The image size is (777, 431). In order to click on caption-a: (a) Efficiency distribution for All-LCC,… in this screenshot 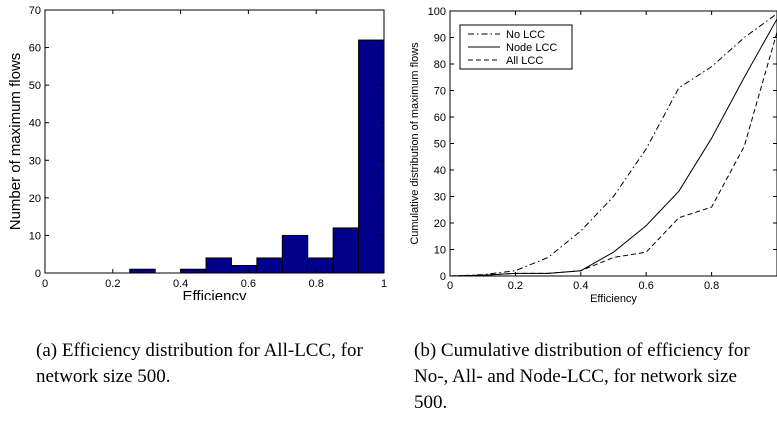, I will do `click(199, 363)`.